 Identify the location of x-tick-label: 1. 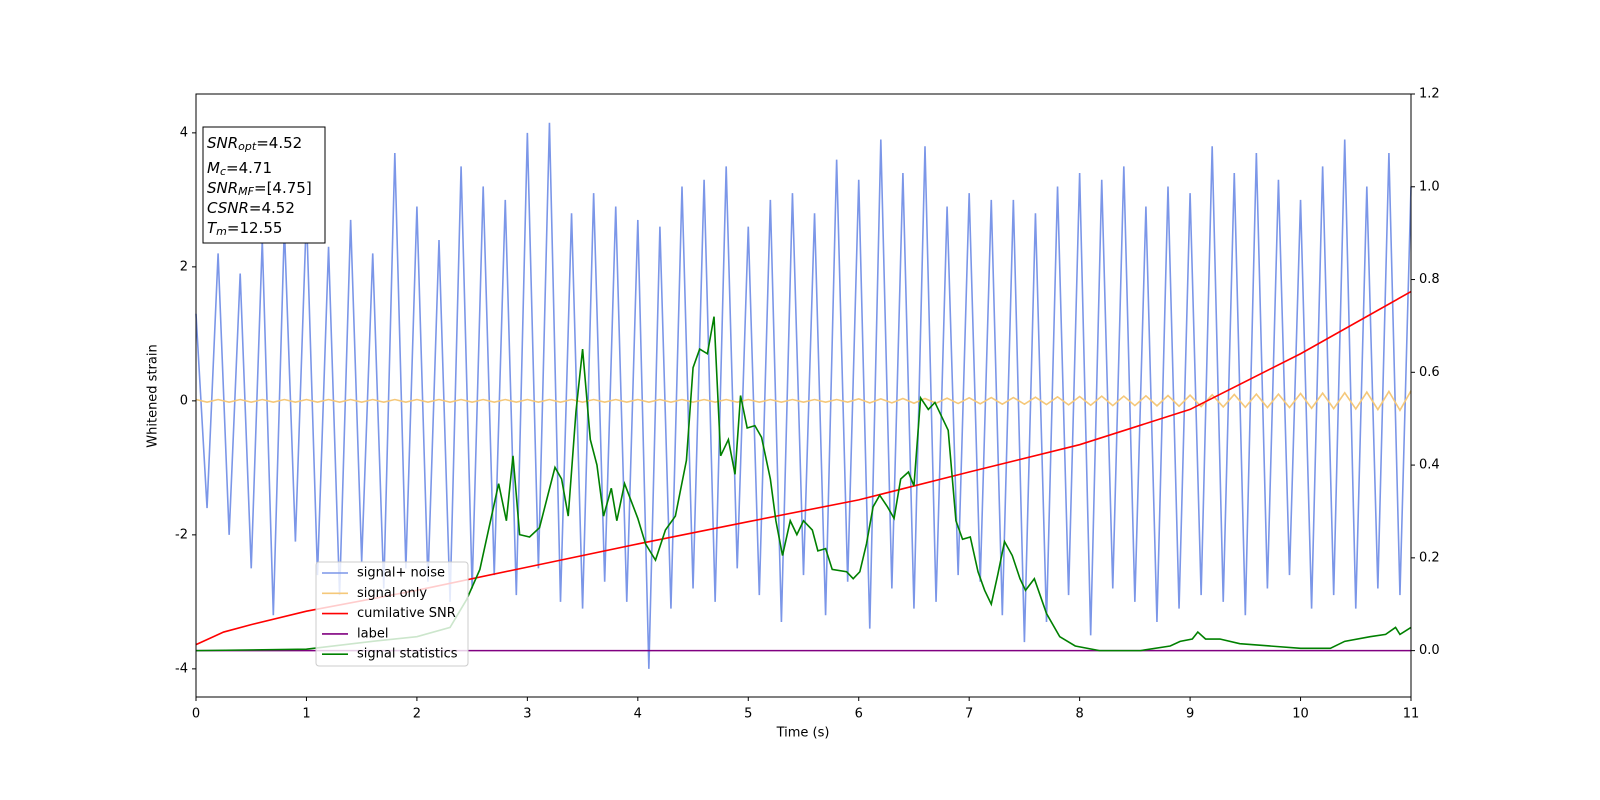
(306, 714).